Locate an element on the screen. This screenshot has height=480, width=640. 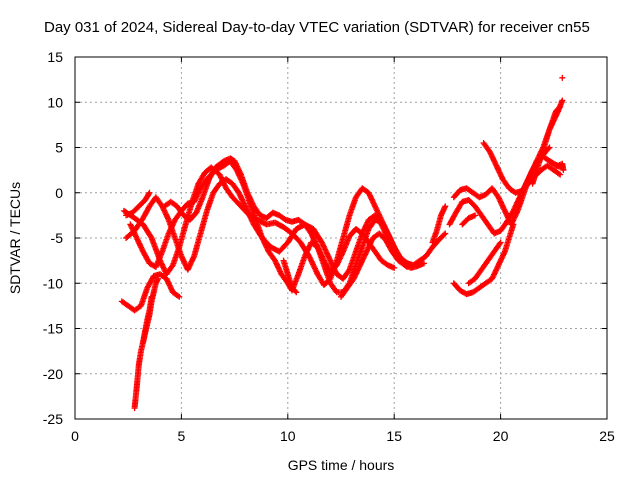
y-tick-label: -15 is located at coordinates (53, 329).